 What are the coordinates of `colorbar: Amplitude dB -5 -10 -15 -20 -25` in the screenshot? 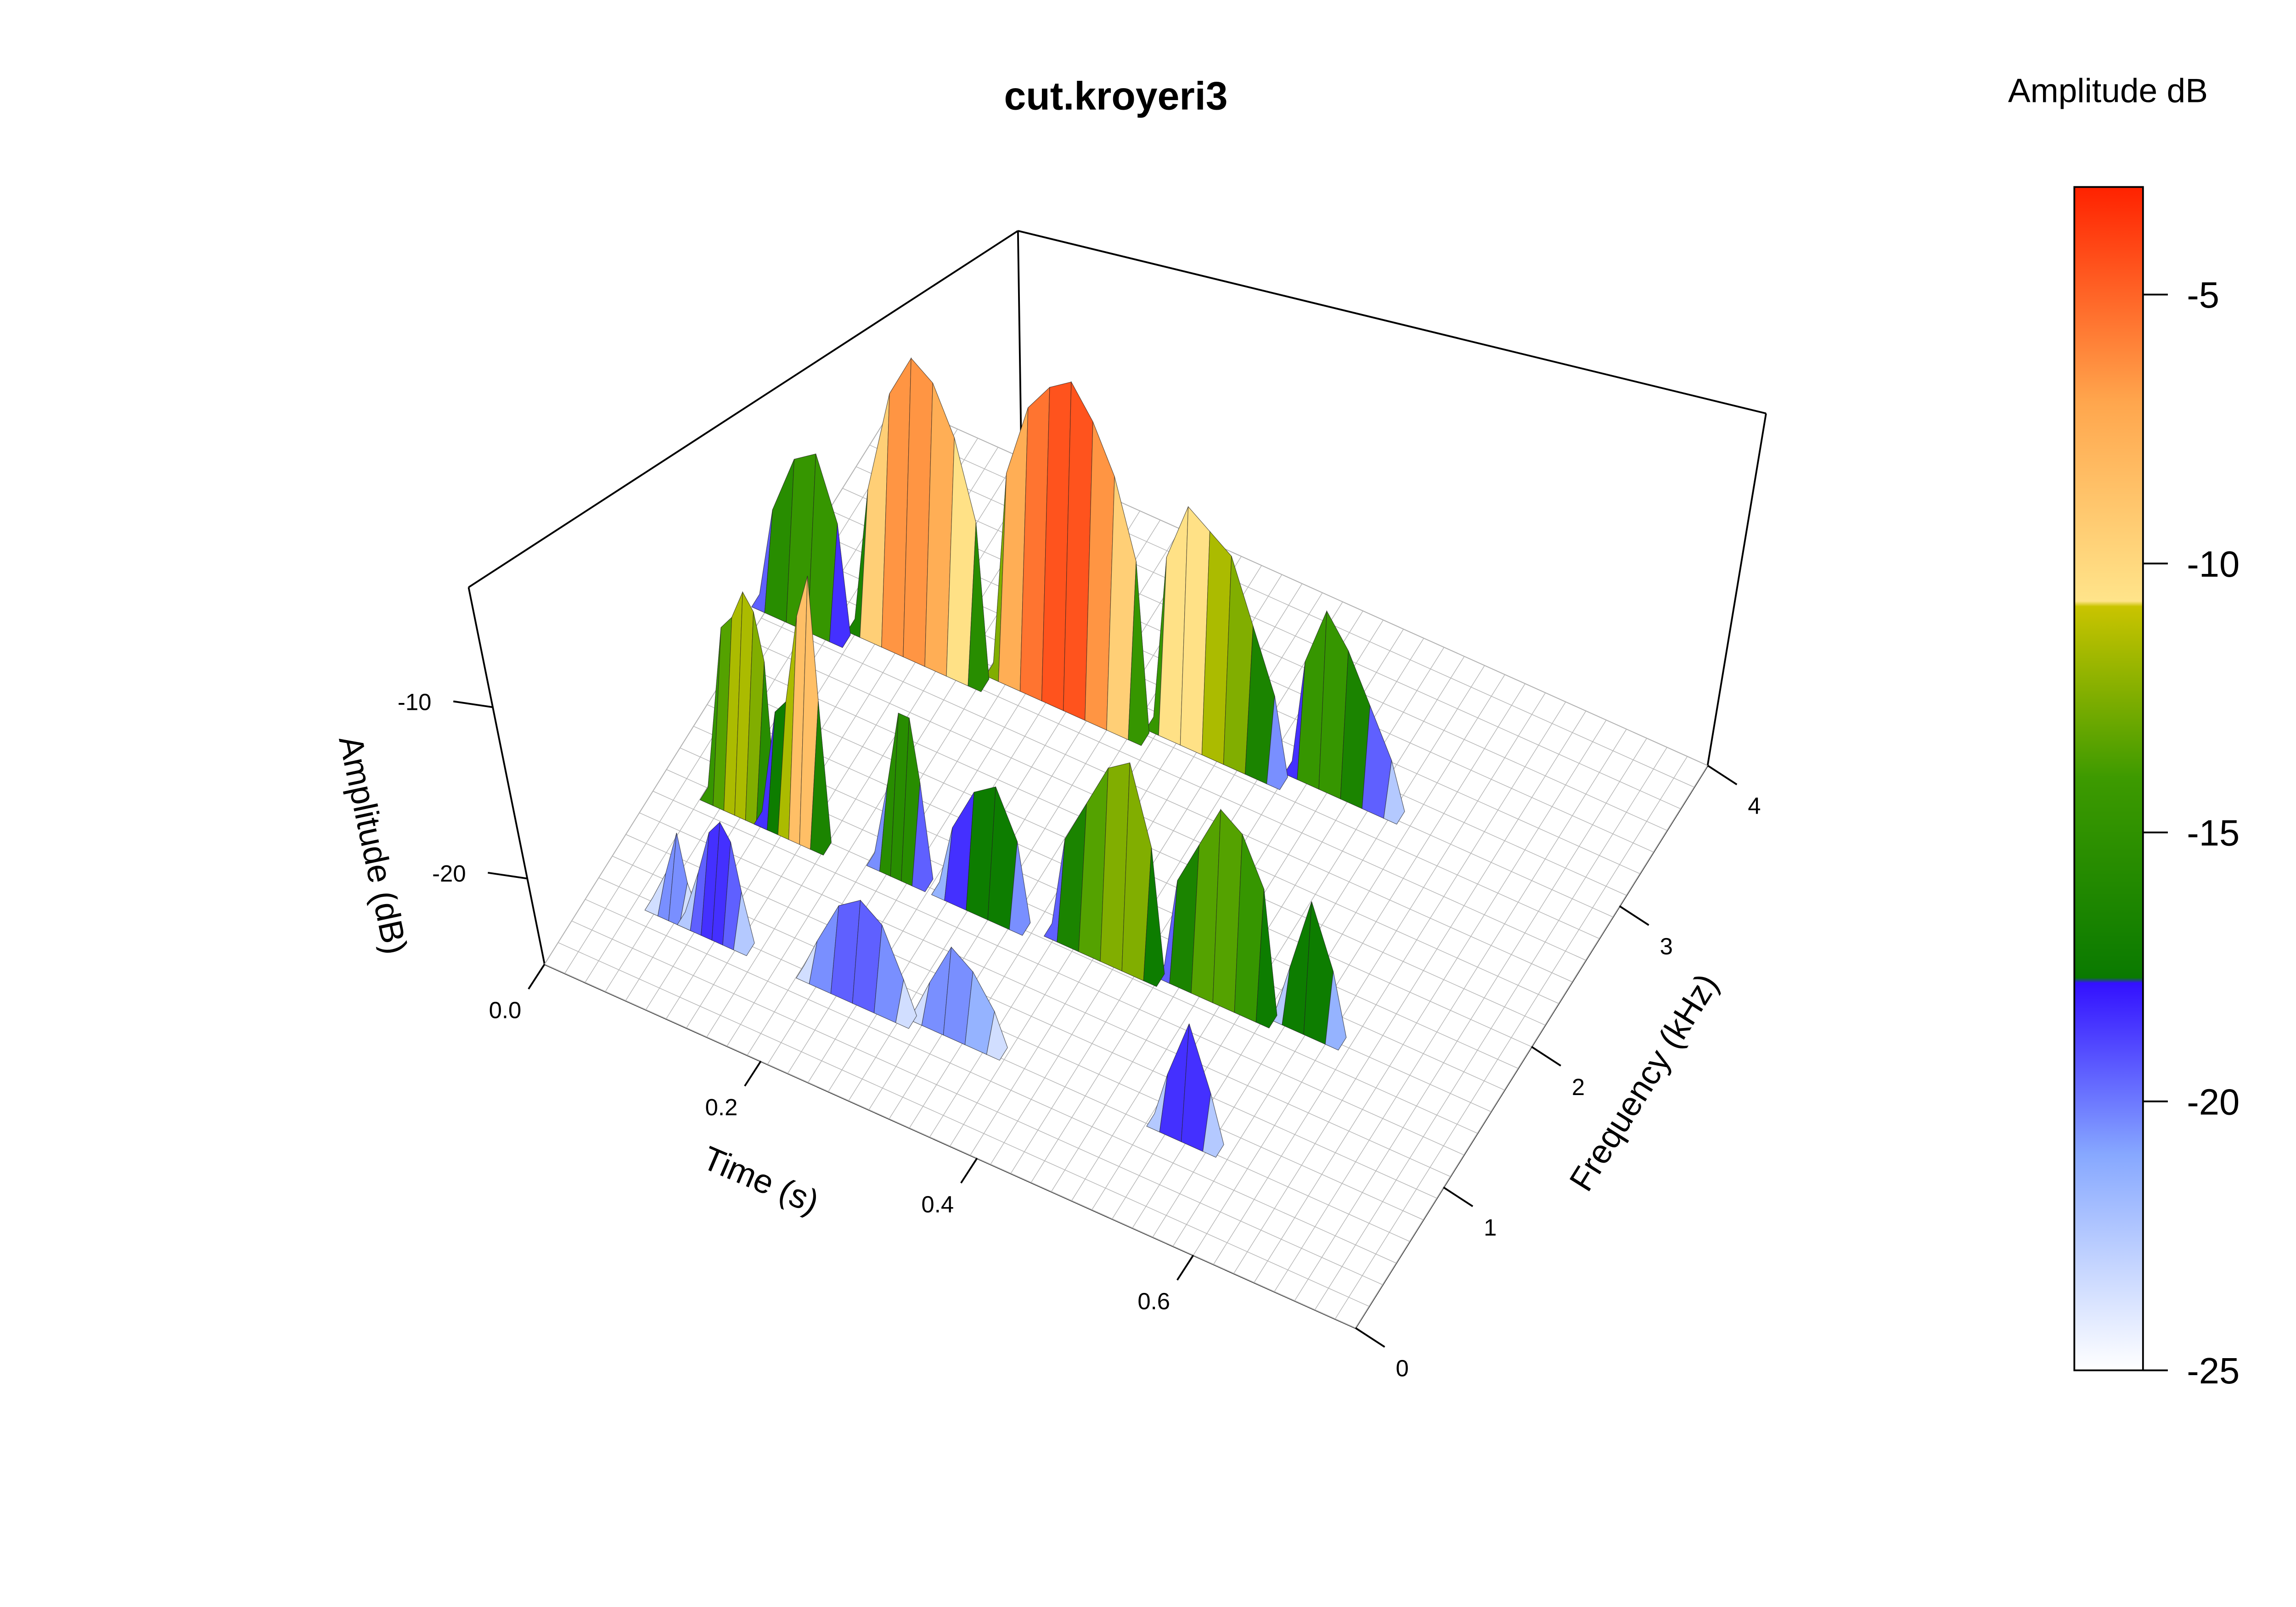 It's located at (2124, 731).